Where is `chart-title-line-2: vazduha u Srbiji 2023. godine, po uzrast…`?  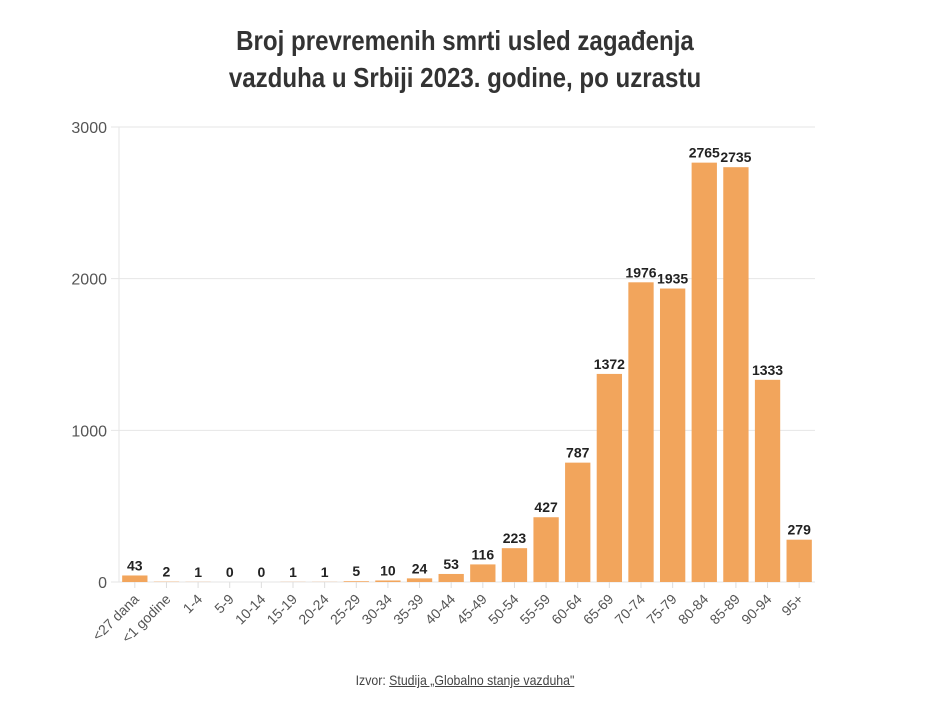
chart-title-line-2: vazduha u Srbiji 2023. godine, po uzrast… is located at coordinates (465, 77).